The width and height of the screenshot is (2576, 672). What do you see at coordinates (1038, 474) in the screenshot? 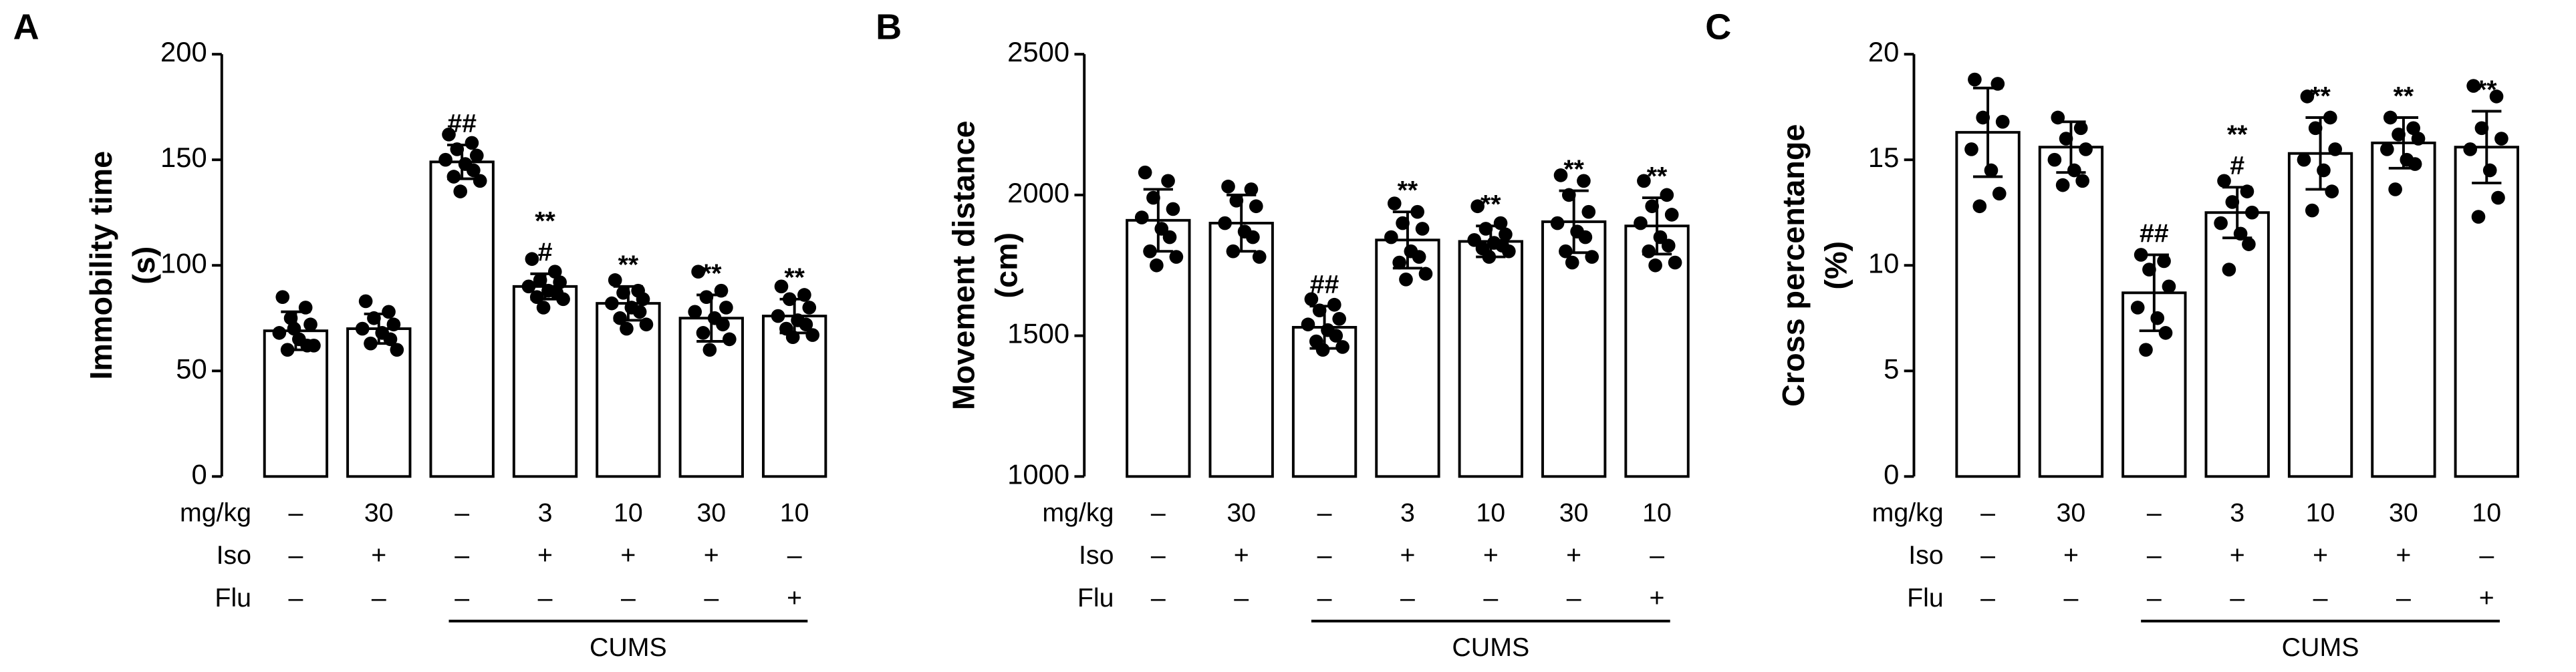
I see `y-tick-label: 1000` at bounding box center [1038, 474].